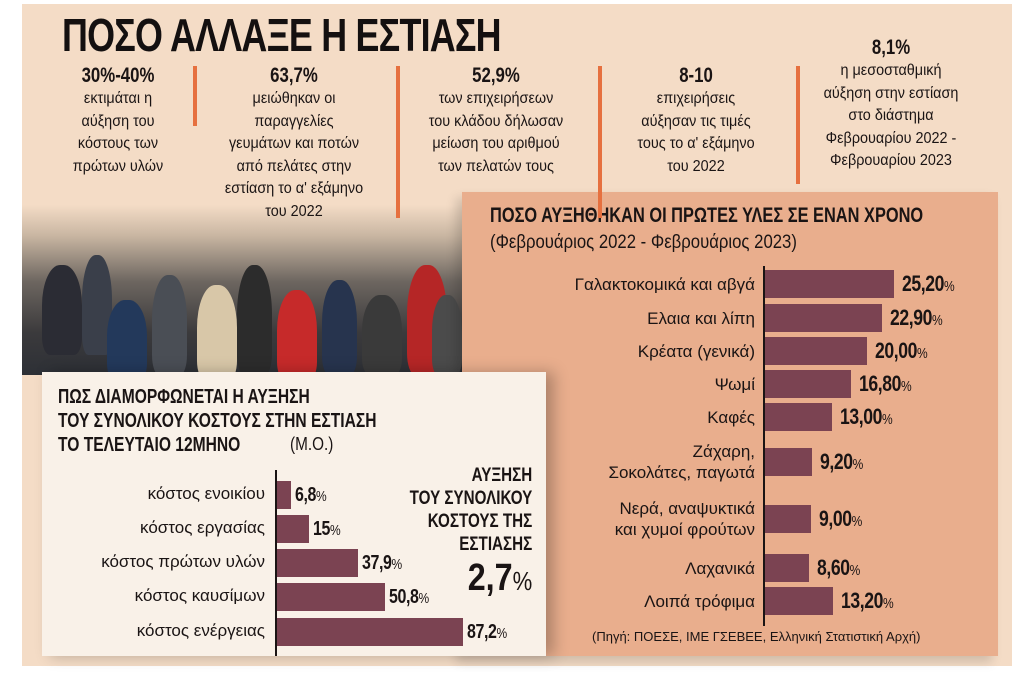 This screenshot has width=1024, height=679. I want to click on bar-label: Νερά, αναψυκτικά και χυμοί φρούτων, so click(685, 519).